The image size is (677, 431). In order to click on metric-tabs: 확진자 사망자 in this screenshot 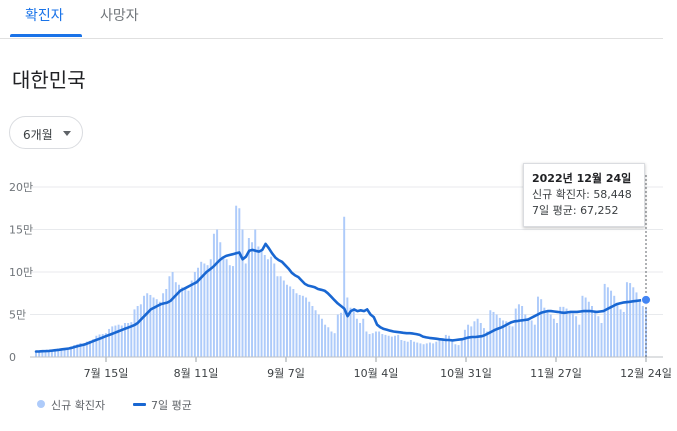, I will do `click(331, 19)`.